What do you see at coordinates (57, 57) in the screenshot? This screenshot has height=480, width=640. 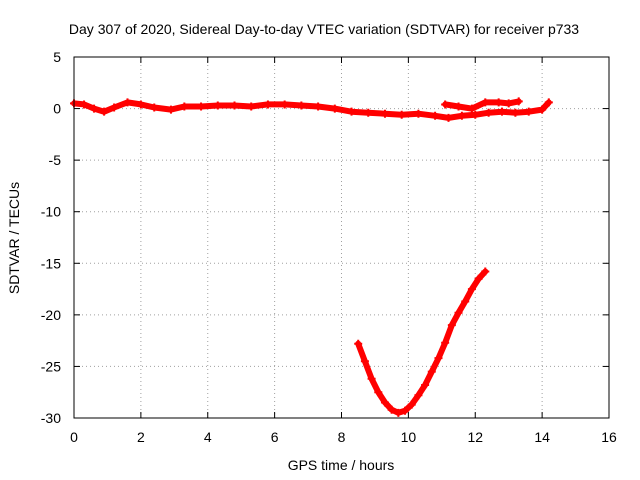 I see `y-tick-label: 5` at bounding box center [57, 57].